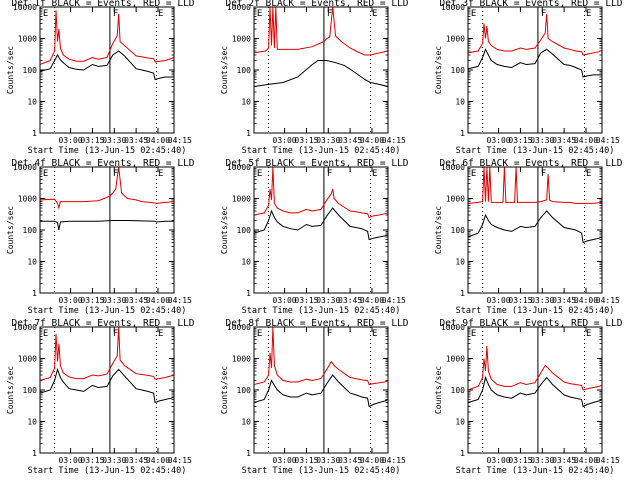 The image size is (640, 480). Describe the element at coordinates (530, 4) in the screenshot. I see `panel-title: Det 3f BLACK = Events, RED = LLD` at that location.